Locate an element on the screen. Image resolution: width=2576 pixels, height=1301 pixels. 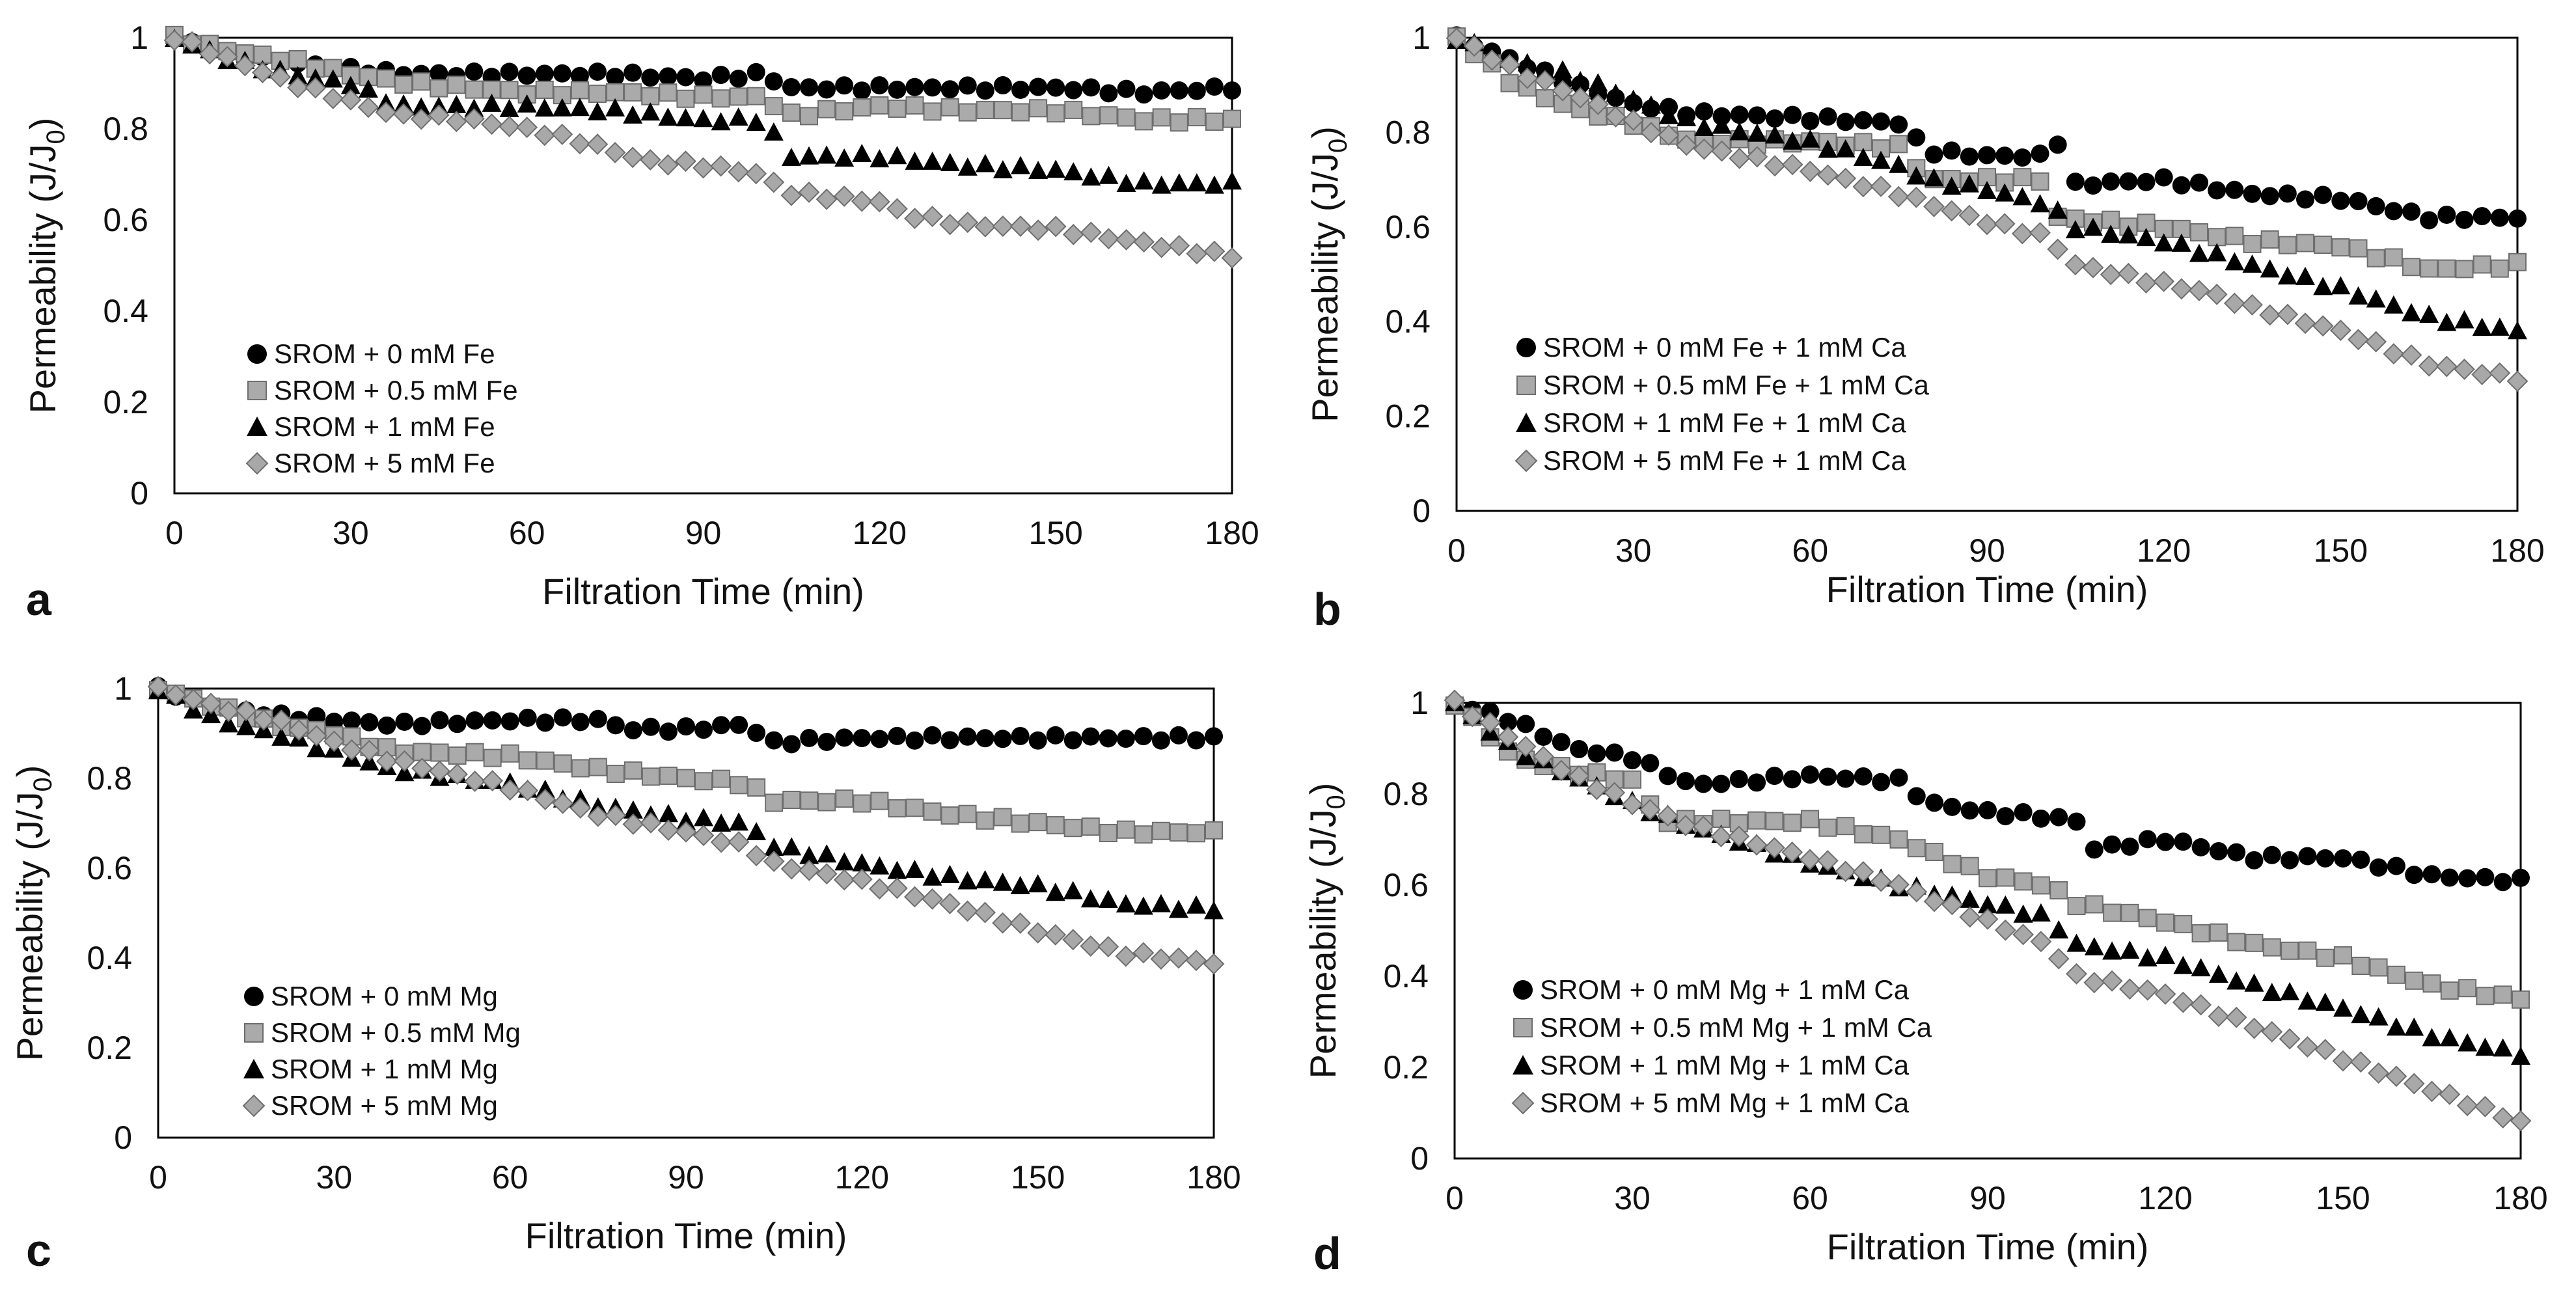
legend-label: SROM + 0.5 mM Fe + 1 mM Ca is located at coordinates (1736, 385).